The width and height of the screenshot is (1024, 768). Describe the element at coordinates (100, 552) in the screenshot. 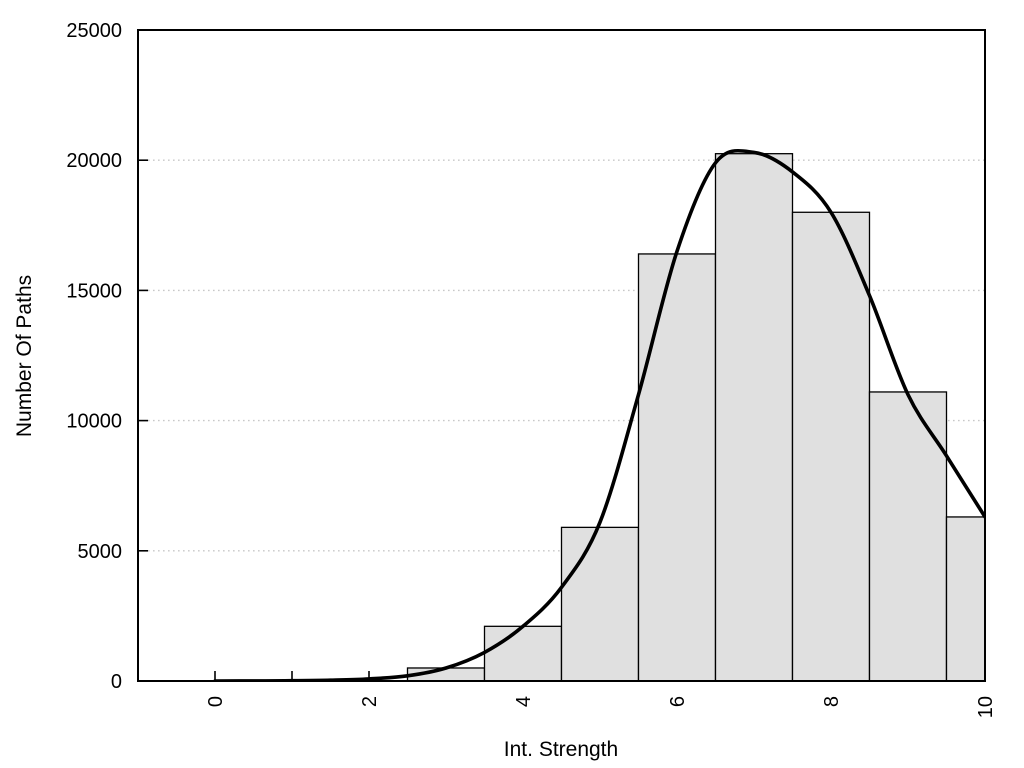

I see `y-tick-label: 5000` at that location.